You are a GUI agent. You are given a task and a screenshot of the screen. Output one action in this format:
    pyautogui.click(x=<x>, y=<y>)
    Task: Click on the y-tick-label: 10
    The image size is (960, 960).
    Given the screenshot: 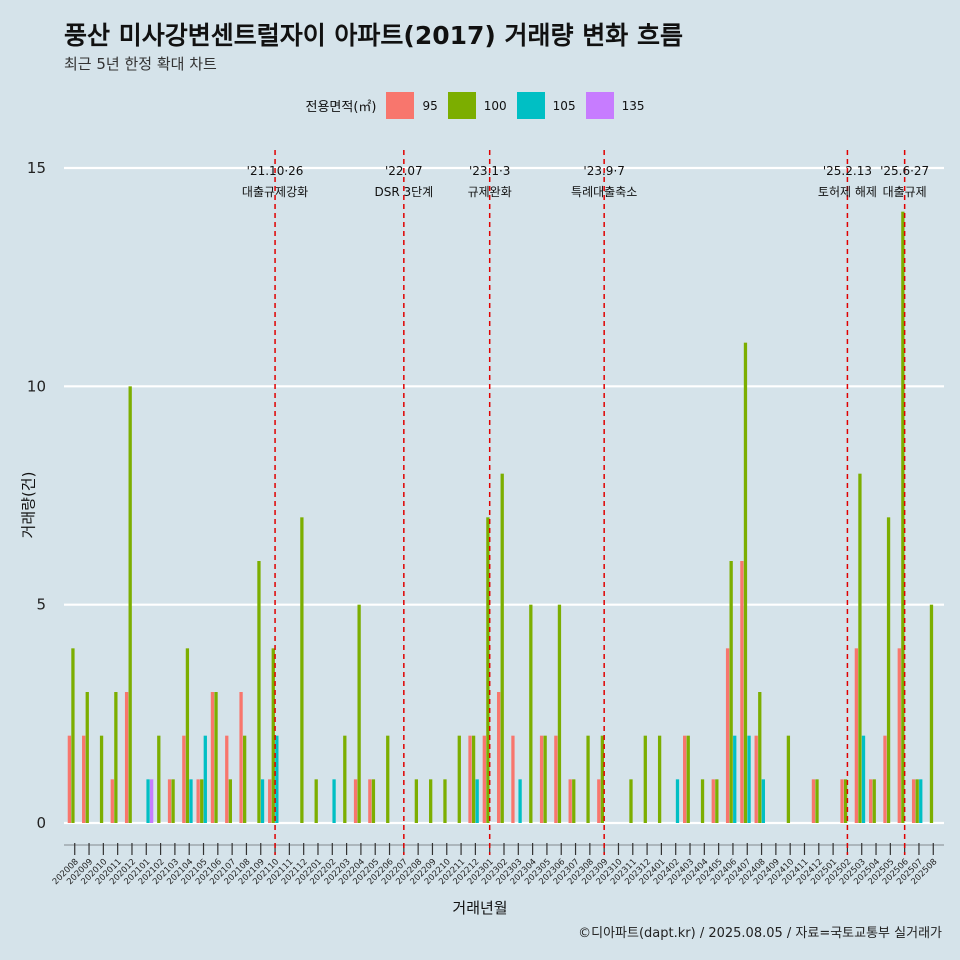 What is the action you would take?
    pyautogui.click(x=36, y=386)
    